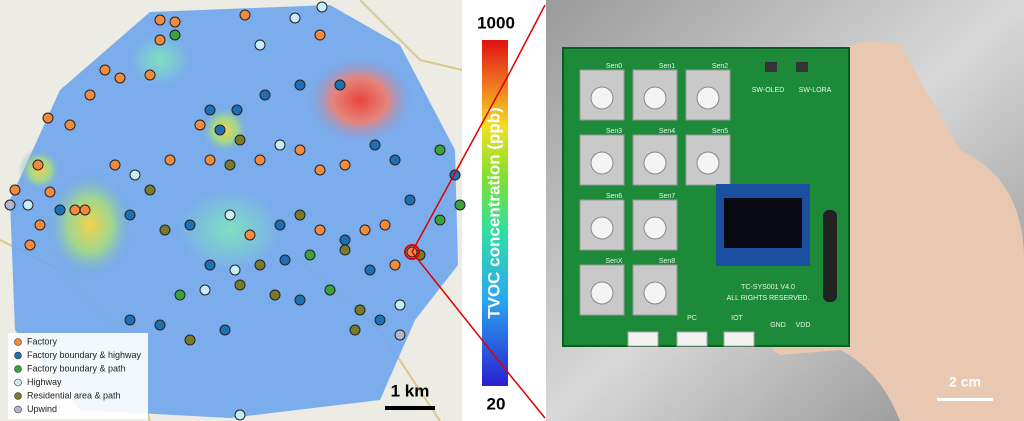  What do you see at coordinates (412, 252) in the screenshot?
I see `highlight-ring` at bounding box center [412, 252].